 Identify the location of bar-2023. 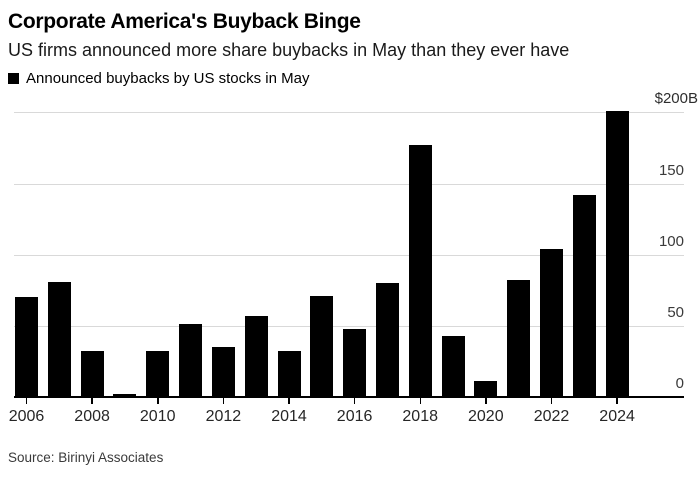
(584, 295).